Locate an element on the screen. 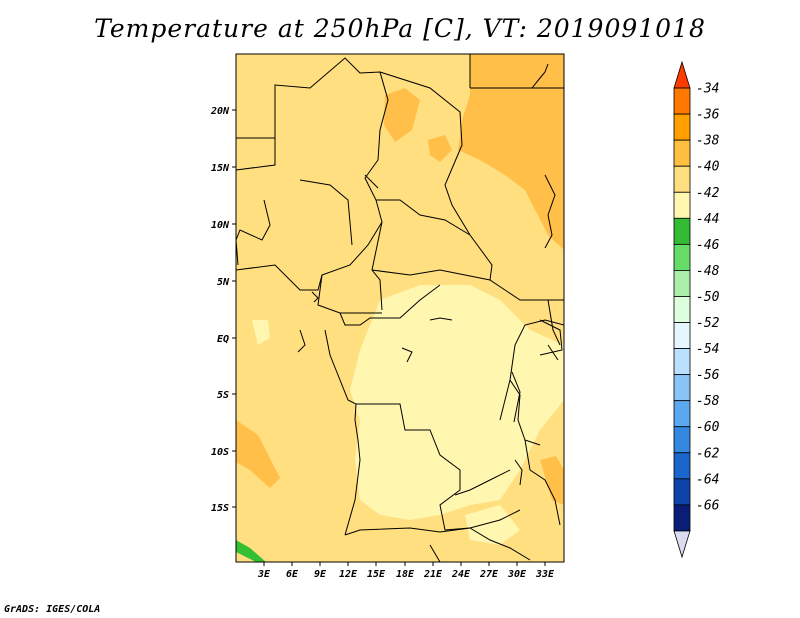  field-minus38-patch is located at coordinates (440, 148).